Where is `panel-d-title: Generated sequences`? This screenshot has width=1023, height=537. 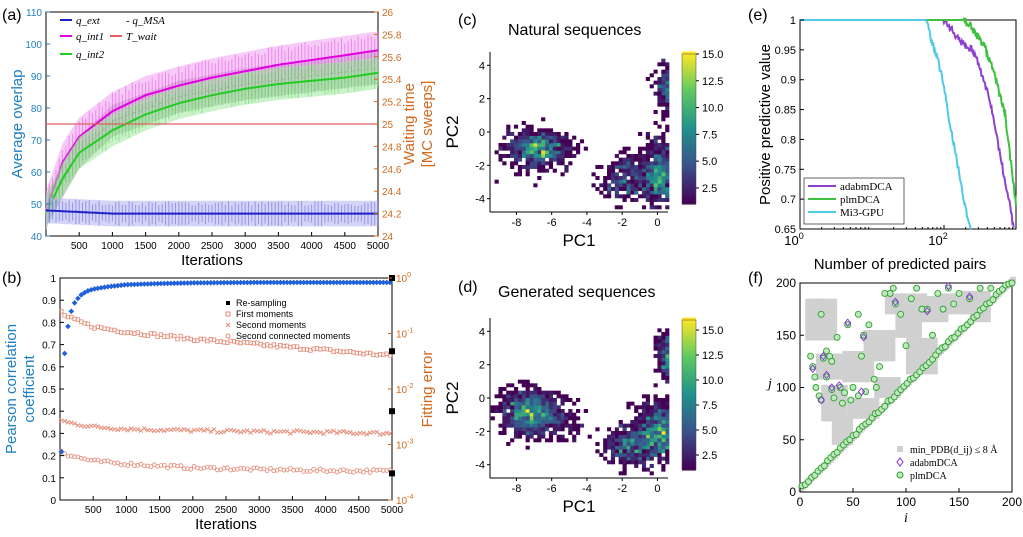 panel-d-title: Generated sequences is located at coordinates (576, 292).